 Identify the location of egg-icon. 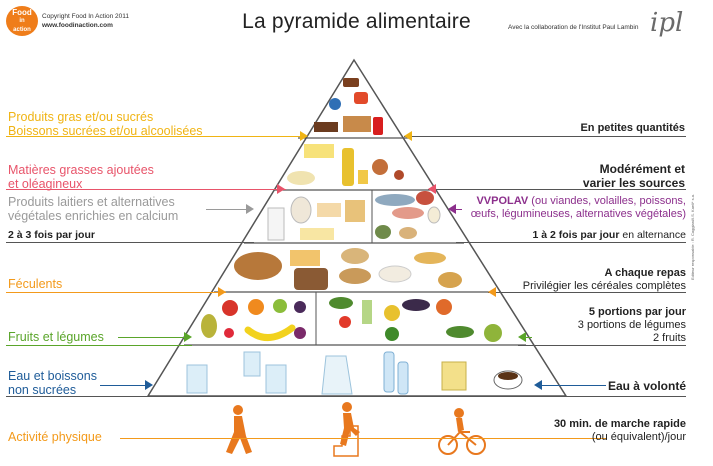
(434, 215).